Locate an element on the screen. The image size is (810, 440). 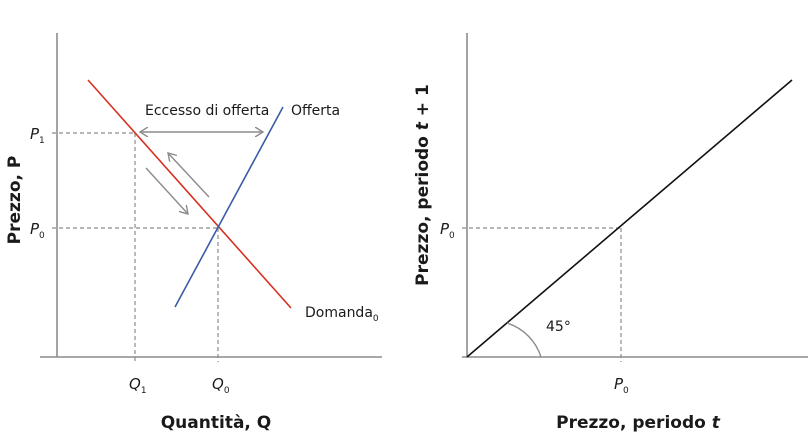
demand-label: Domanda0 is located at coordinates (342, 314).